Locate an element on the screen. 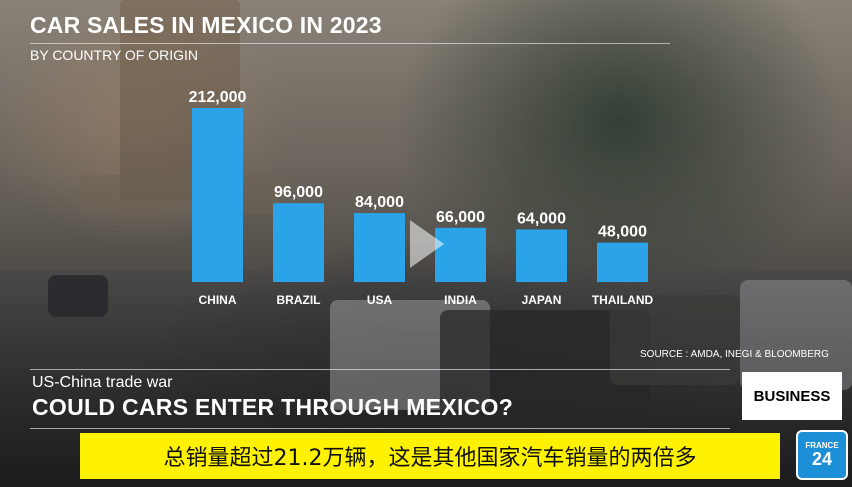 The width and height of the screenshot is (852, 487). lower-third-headline: COULD CARS ENTER THROUGH MEXICO? is located at coordinates (273, 407).